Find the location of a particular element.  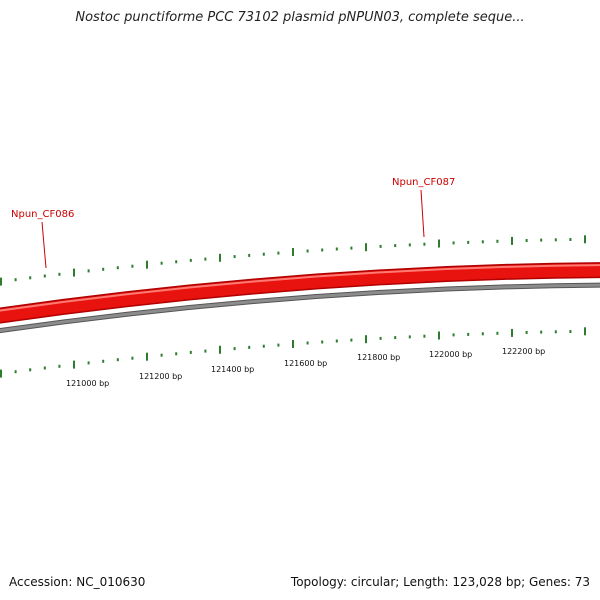

accession-text: Accession: NC_010630 is located at coordinates (77, 582).